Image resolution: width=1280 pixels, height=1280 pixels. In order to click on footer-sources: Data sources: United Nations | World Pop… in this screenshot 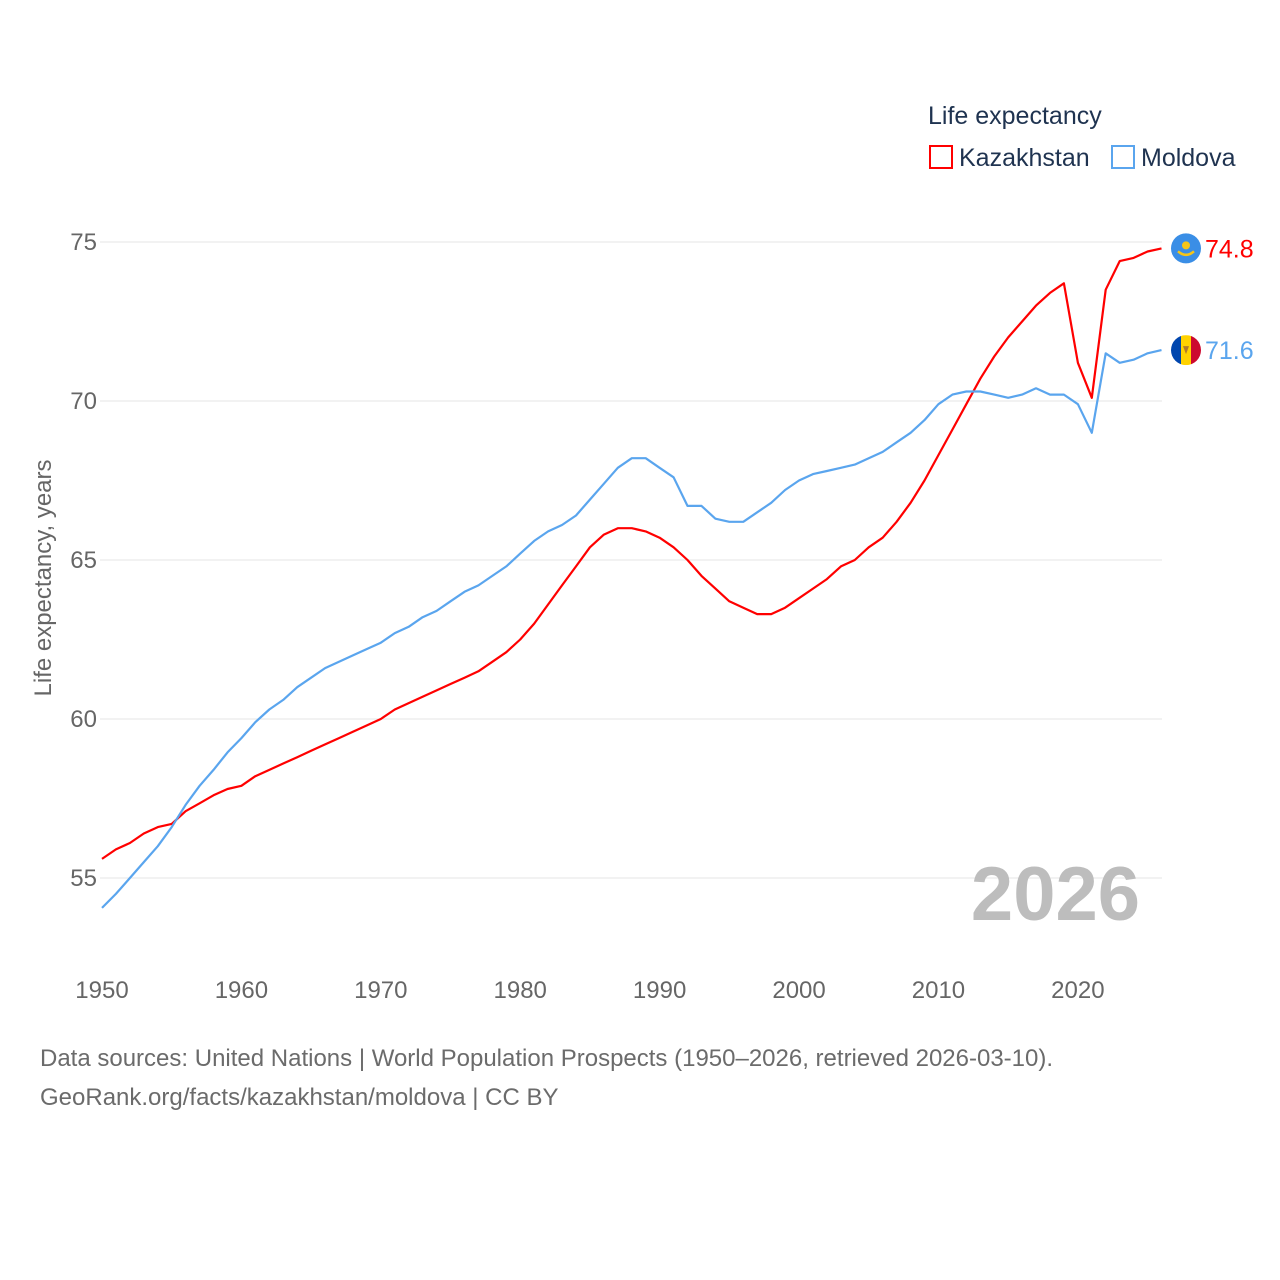, I will do `click(547, 1058)`.